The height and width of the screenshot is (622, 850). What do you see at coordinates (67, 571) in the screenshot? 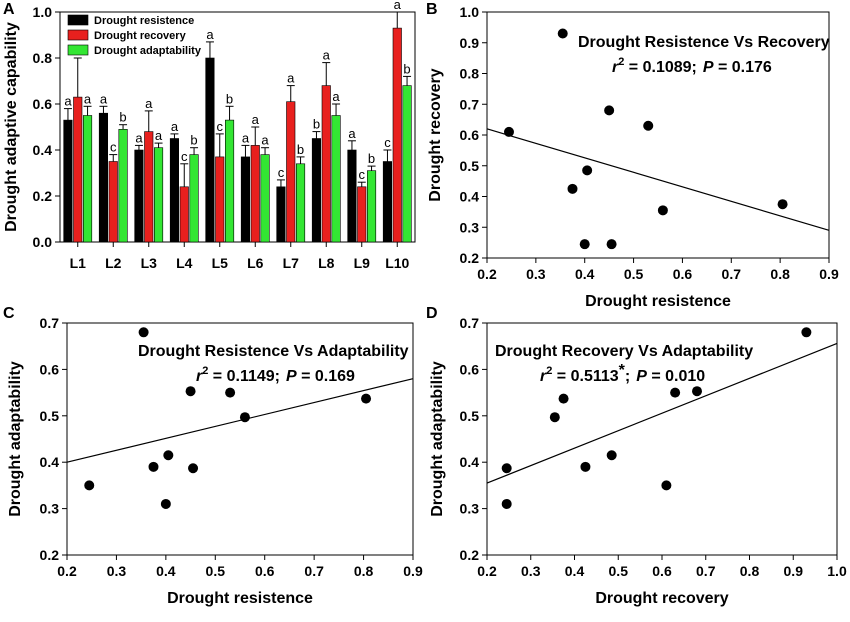
I see `x-tick-label: 0.2` at bounding box center [67, 571].